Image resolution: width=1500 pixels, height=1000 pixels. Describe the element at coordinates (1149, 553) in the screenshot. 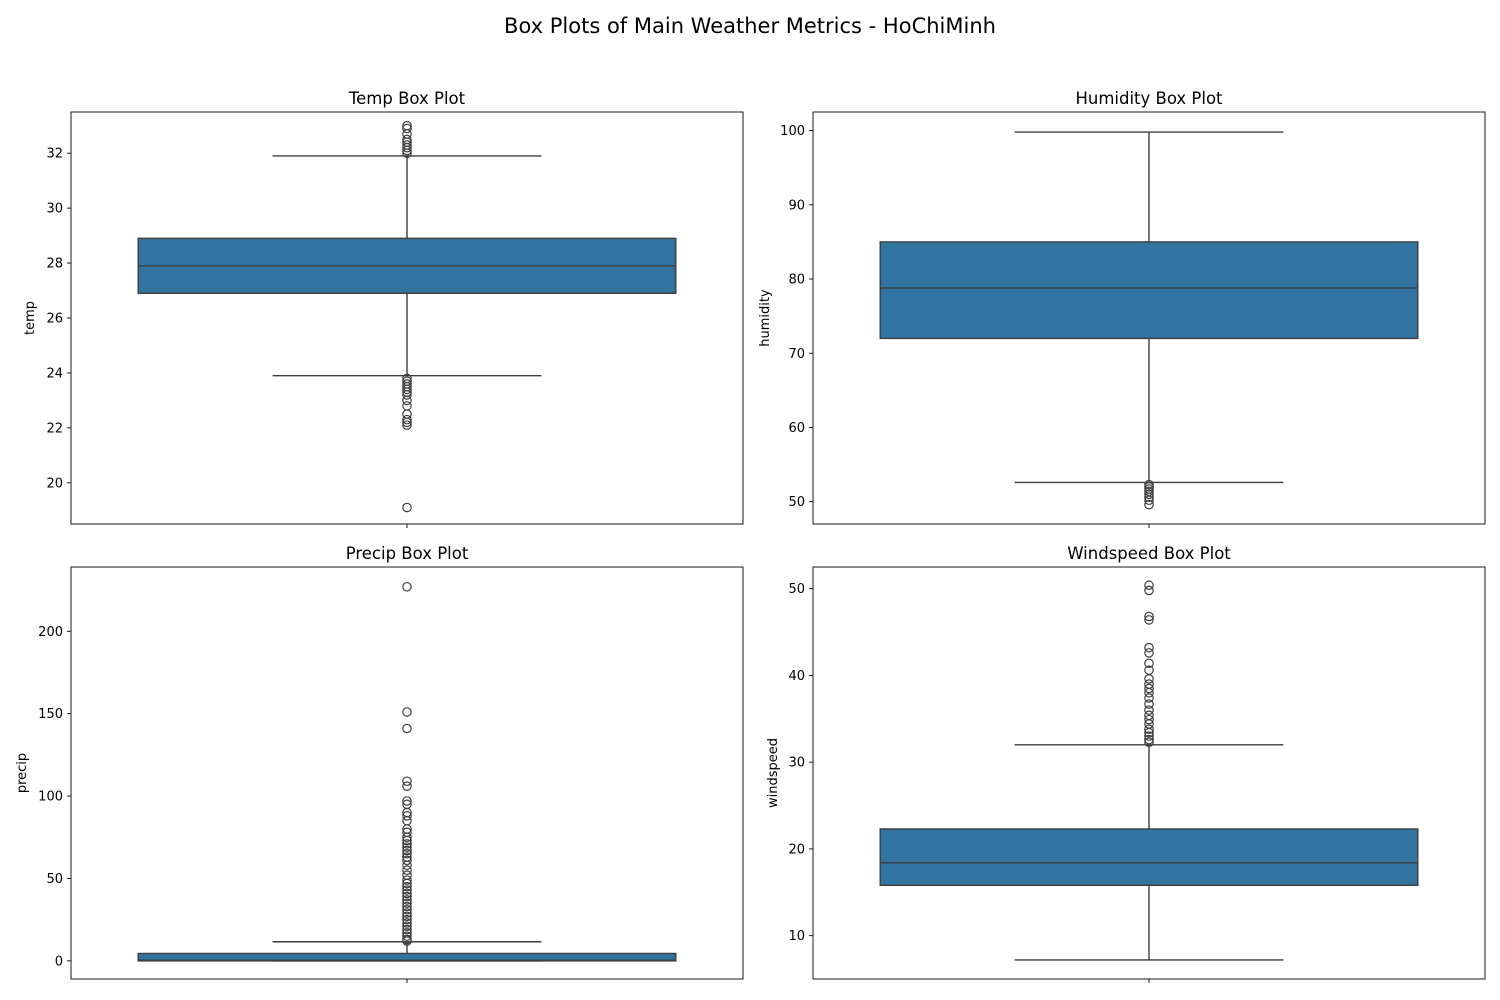

I see `panel-title: Windspeed Box Plot` at that location.